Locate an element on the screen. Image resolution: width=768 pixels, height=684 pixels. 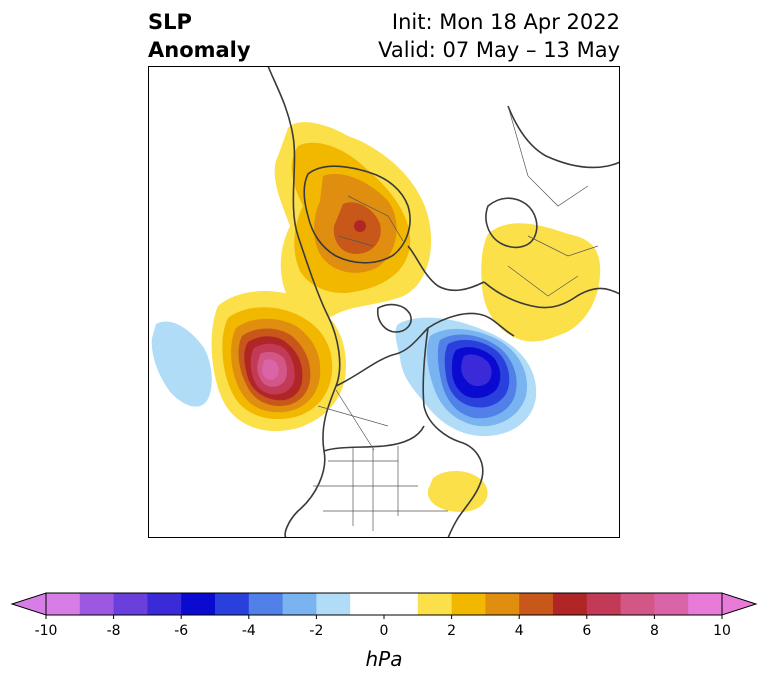
positive-anomaly-europe is located at coordinates (541, 282).